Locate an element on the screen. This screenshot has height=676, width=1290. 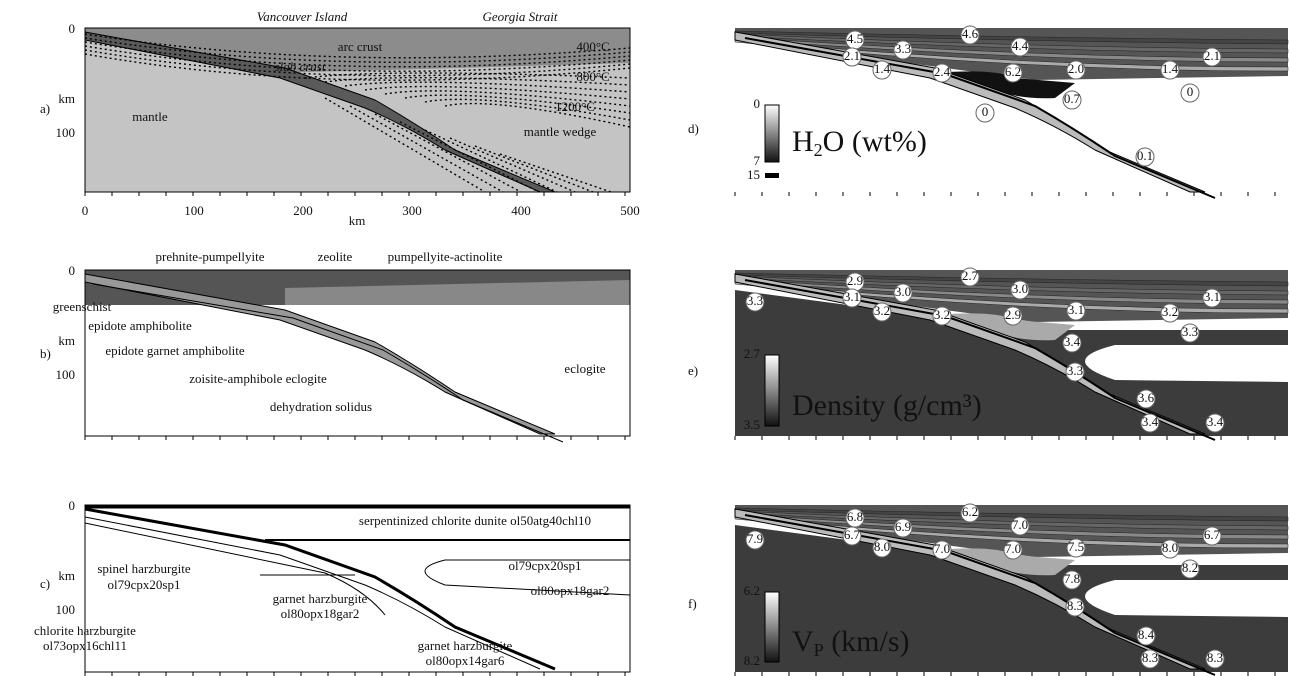
wedge is located at coordinates (527, 577).